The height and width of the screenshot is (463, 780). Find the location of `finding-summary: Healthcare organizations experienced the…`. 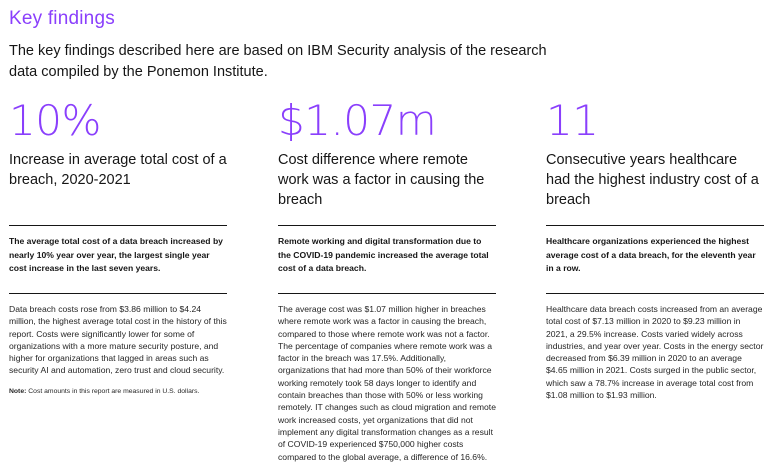

finding-summary: Healthcare organizations experienced the… is located at coordinates (651, 254).